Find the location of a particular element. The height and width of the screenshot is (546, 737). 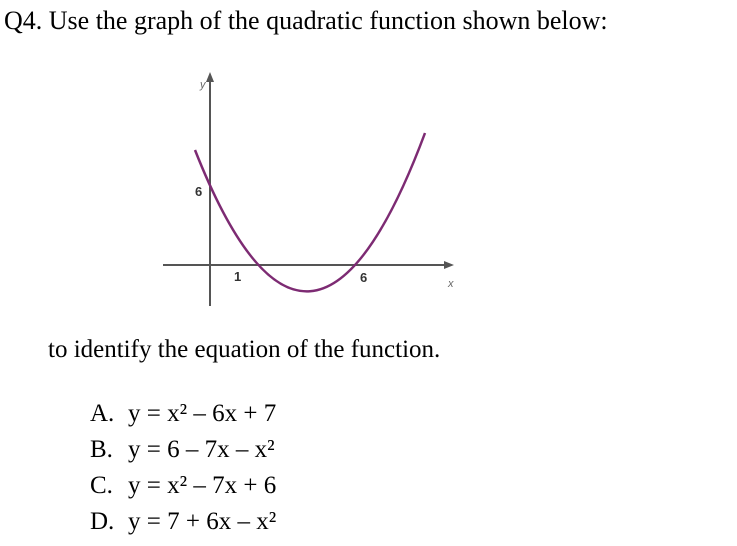

root-label: 6 is located at coordinates (363, 277).